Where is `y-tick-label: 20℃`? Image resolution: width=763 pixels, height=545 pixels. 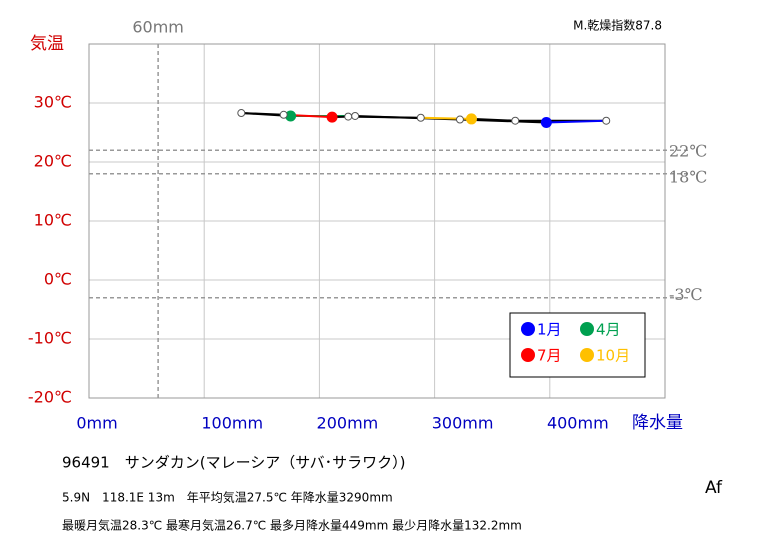 y-tick-label: 20℃ is located at coordinates (53, 161).